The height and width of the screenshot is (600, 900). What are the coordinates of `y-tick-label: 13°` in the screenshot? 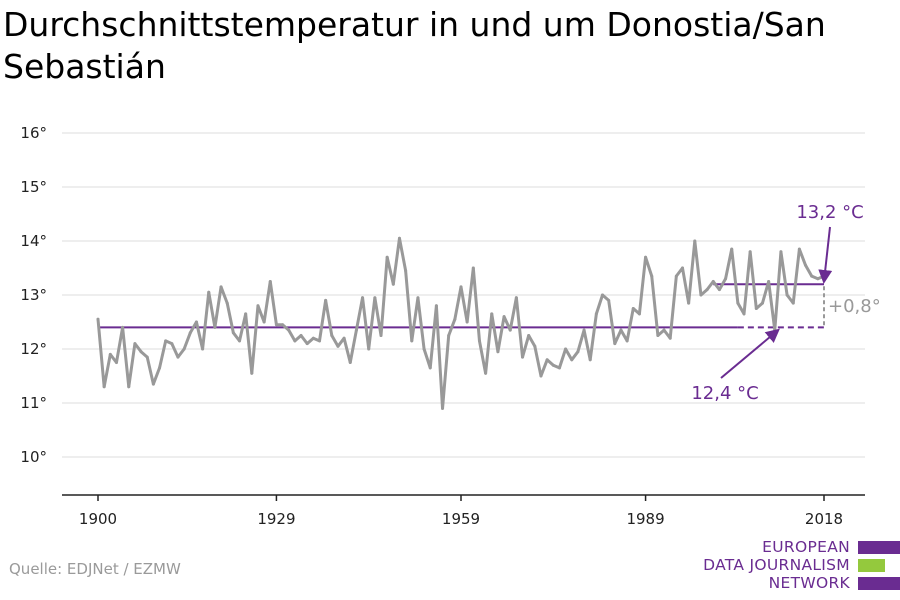 It's located at (33, 295).